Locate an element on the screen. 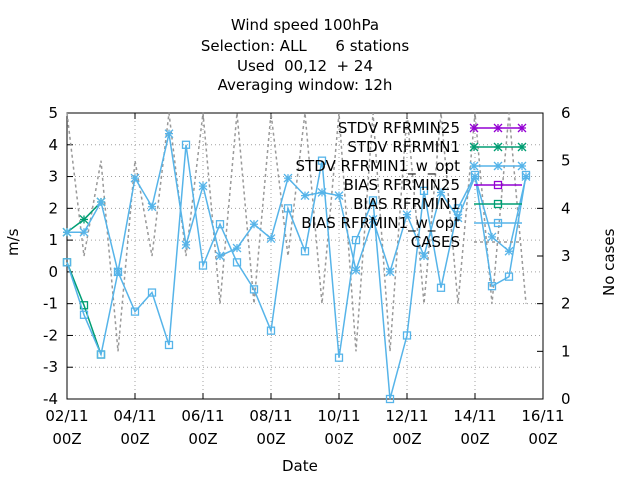 Image resolution: width=640 pixels, height=480 pixels. y-tick-label: 5 is located at coordinates (53, 113).